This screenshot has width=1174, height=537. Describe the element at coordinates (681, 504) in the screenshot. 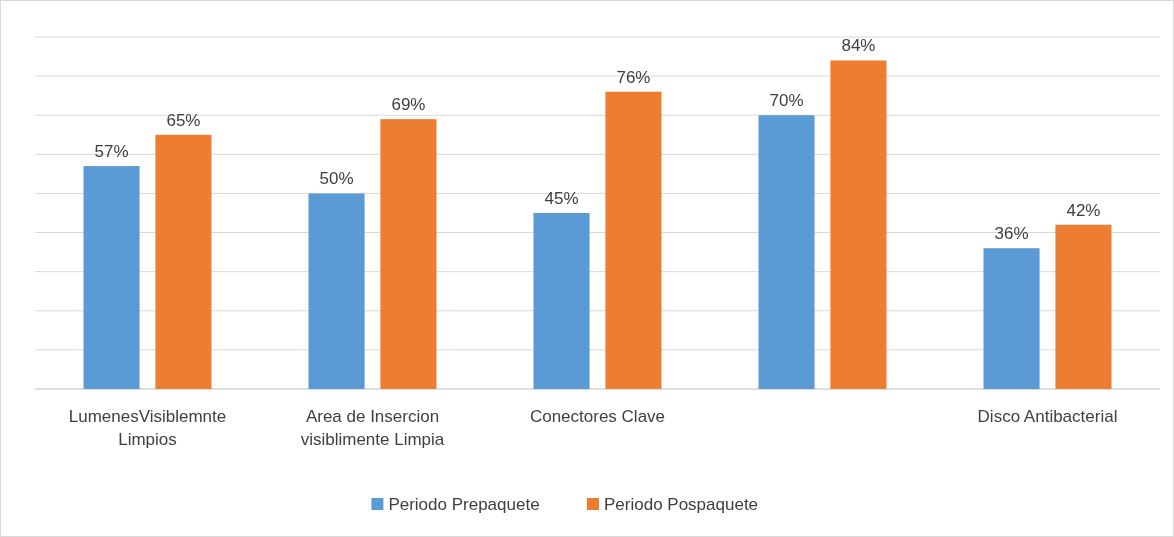

I see `legend-label: Periodo Pospaquete` at that location.